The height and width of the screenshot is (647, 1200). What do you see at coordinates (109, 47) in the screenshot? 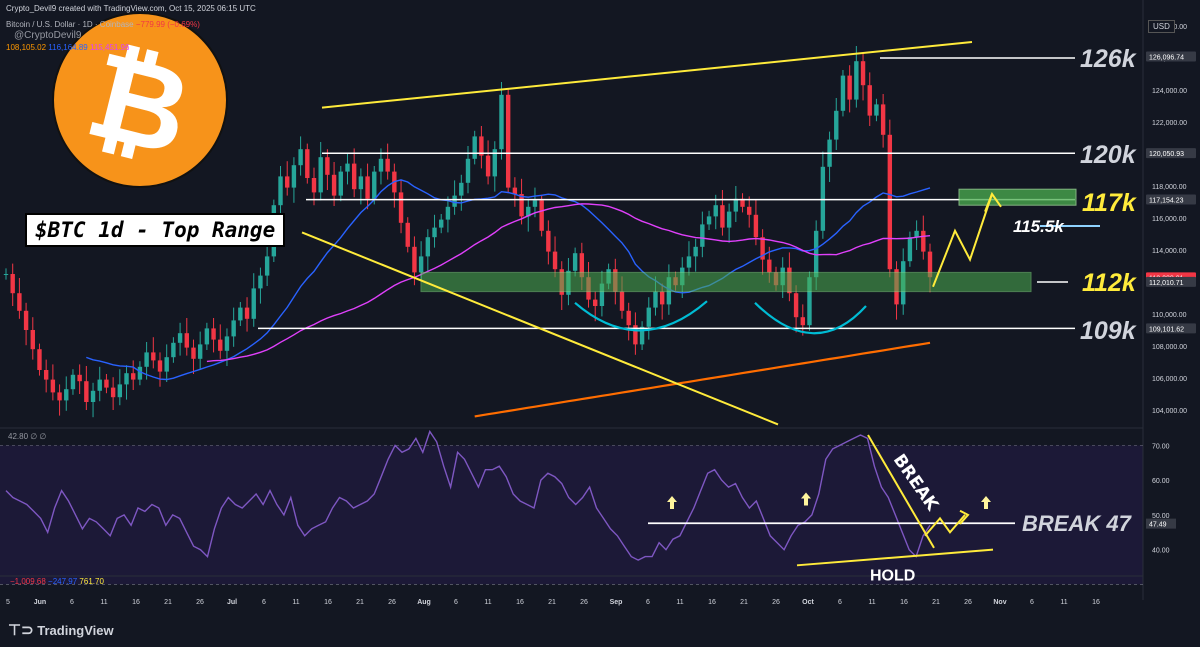
I see `ma-mid-value: 115,451.96` at bounding box center [109, 47].